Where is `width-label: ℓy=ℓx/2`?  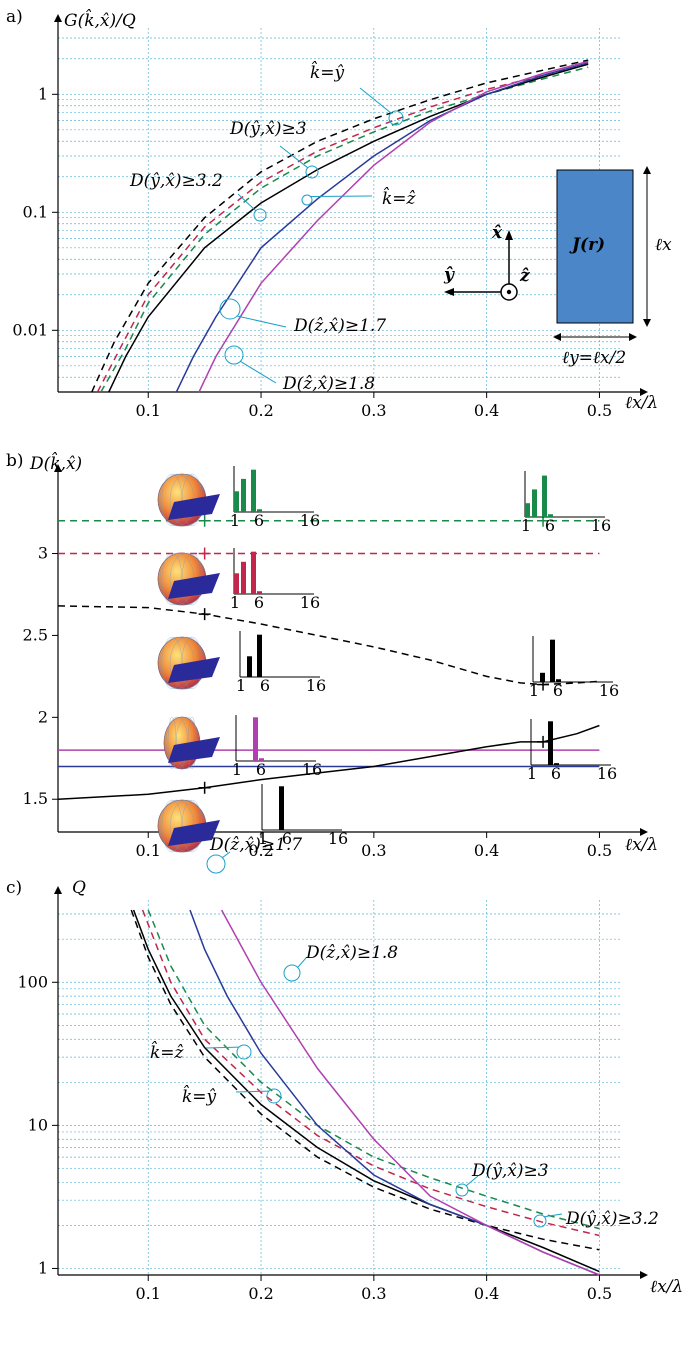 width-label: ℓy=ℓx/2 is located at coordinates (594, 358).